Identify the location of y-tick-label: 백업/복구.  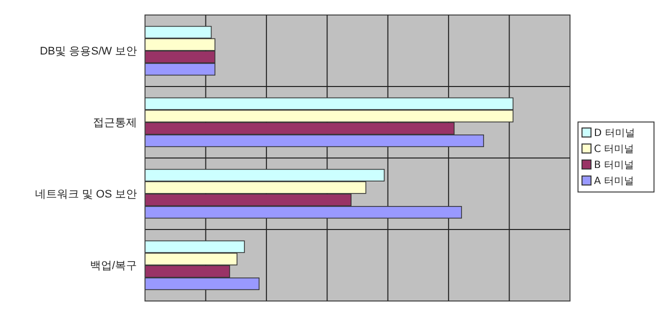
(113, 266).